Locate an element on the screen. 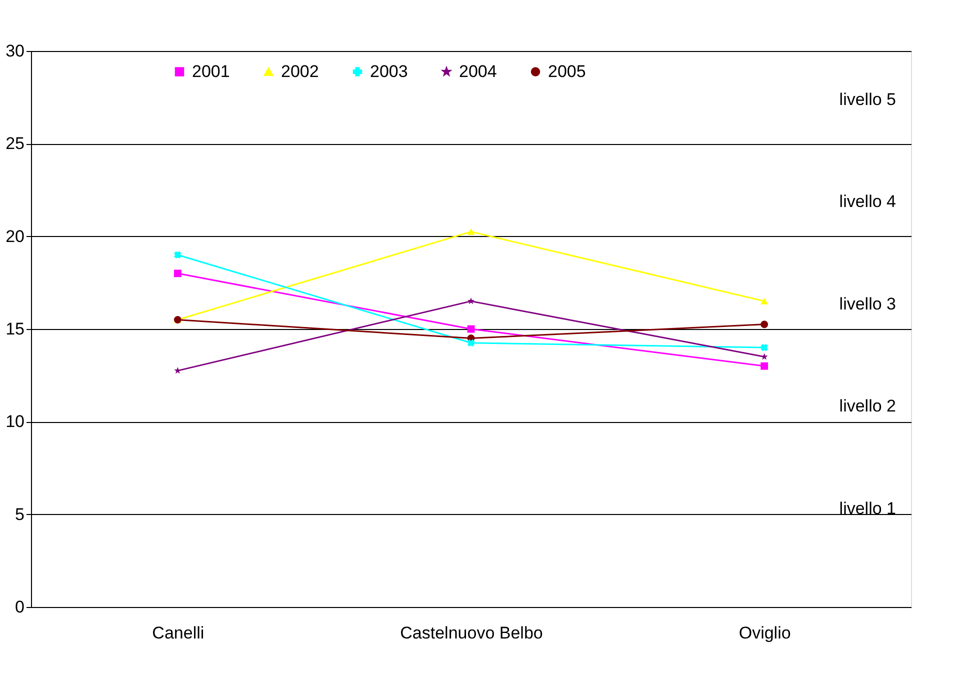  x-tick-label: Canelli is located at coordinates (178, 633).